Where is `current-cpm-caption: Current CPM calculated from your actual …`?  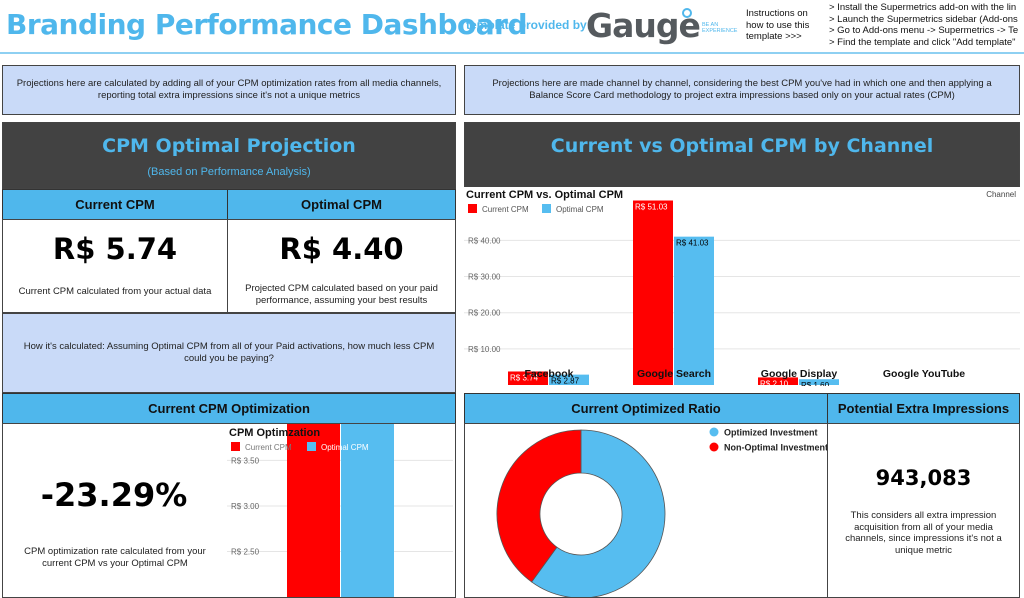 current-cpm-caption: Current CPM calculated from your actual … is located at coordinates (115, 291).